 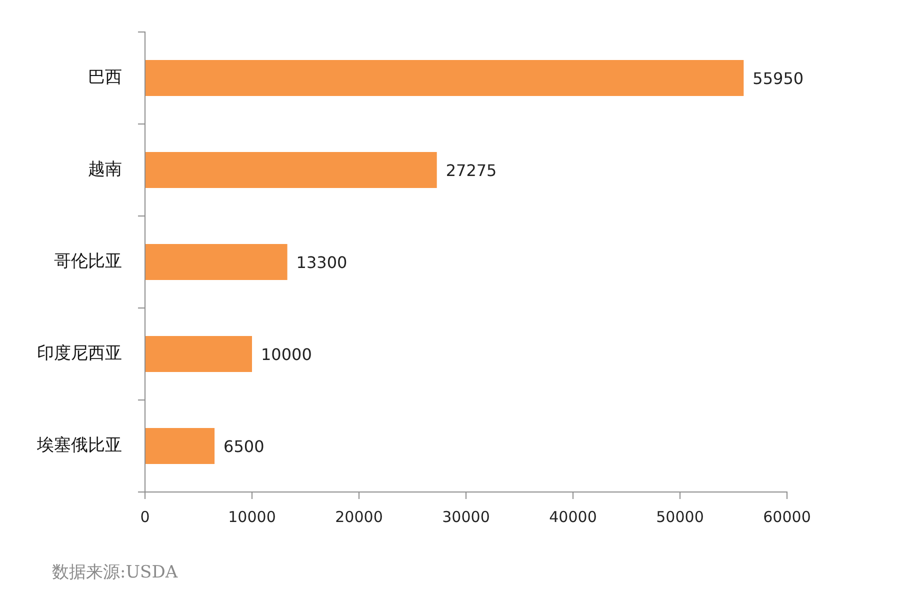 What do you see at coordinates (680, 517) in the screenshot?
I see `x-tick-label: 50000` at bounding box center [680, 517].